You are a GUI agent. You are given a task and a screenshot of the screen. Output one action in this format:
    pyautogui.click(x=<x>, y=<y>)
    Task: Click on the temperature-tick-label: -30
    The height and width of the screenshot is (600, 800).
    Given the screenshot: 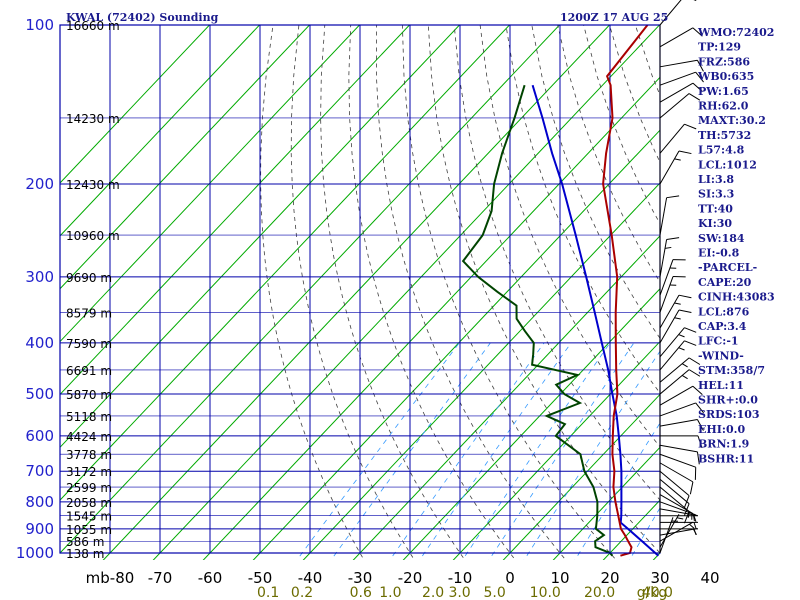 What is the action you would take?
    pyautogui.click(x=360, y=578)
    